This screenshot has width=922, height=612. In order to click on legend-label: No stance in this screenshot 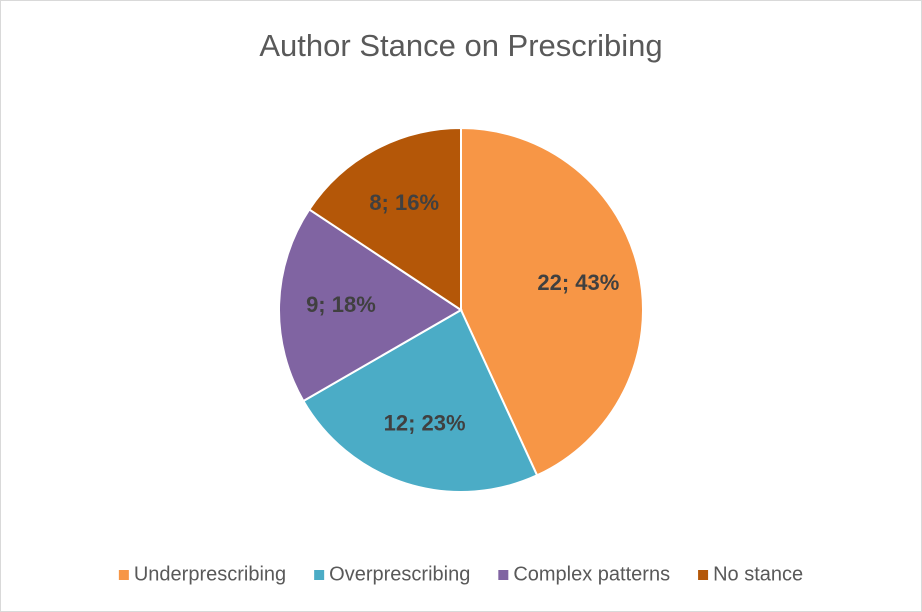, I will do `click(758, 574)`.